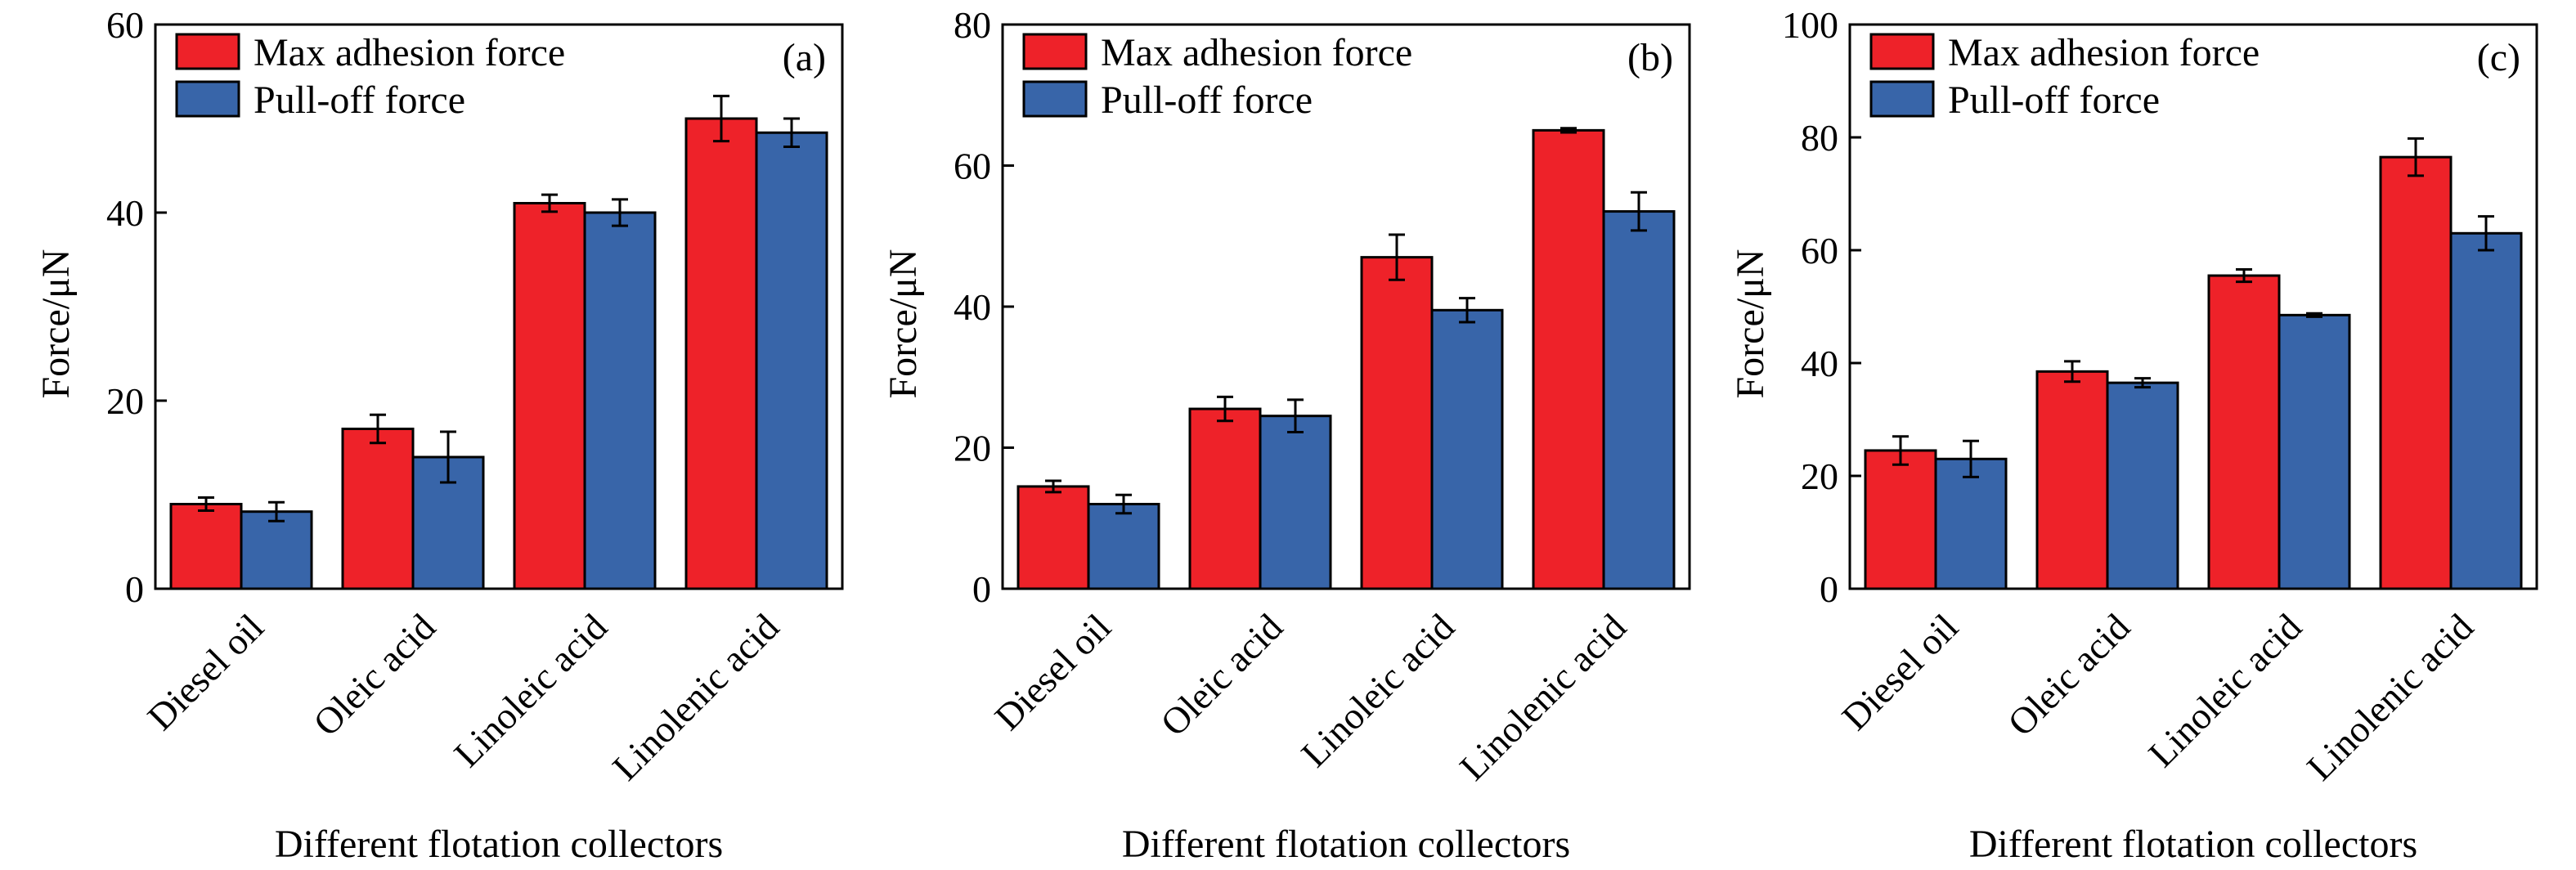 This screenshot has width=2576, height=870. I want to click on panel-a-legend-swatch-max, so click(207, 51).